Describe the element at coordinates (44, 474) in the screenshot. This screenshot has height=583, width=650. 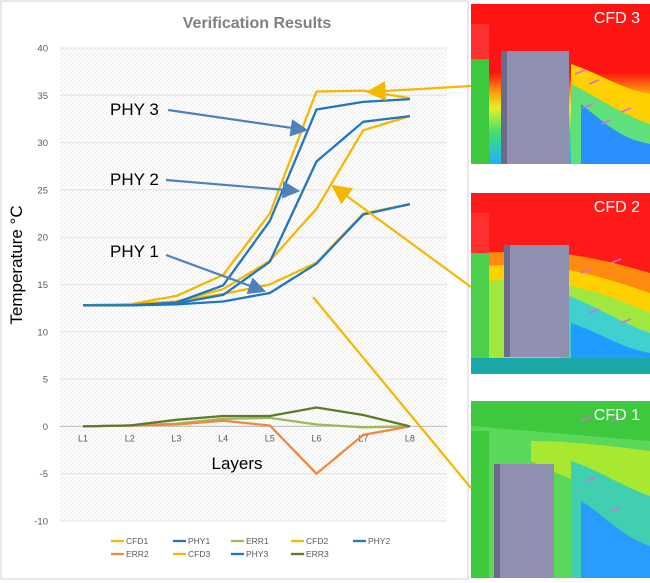
I see `y-tick-label: -5` at that location.